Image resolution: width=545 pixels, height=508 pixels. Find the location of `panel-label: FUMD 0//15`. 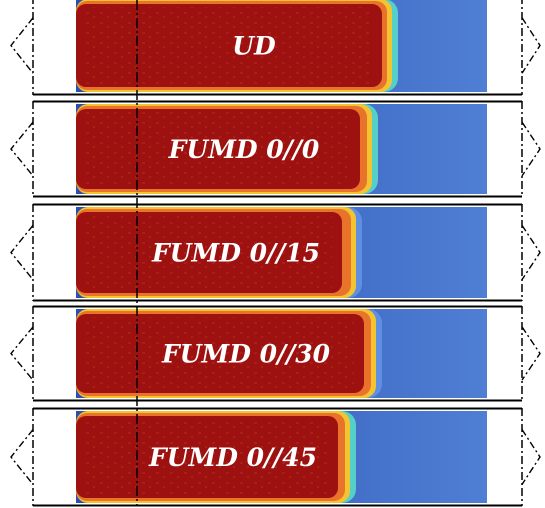

panel-label: FUMD 0//15 is located at coordinates (235, 253).